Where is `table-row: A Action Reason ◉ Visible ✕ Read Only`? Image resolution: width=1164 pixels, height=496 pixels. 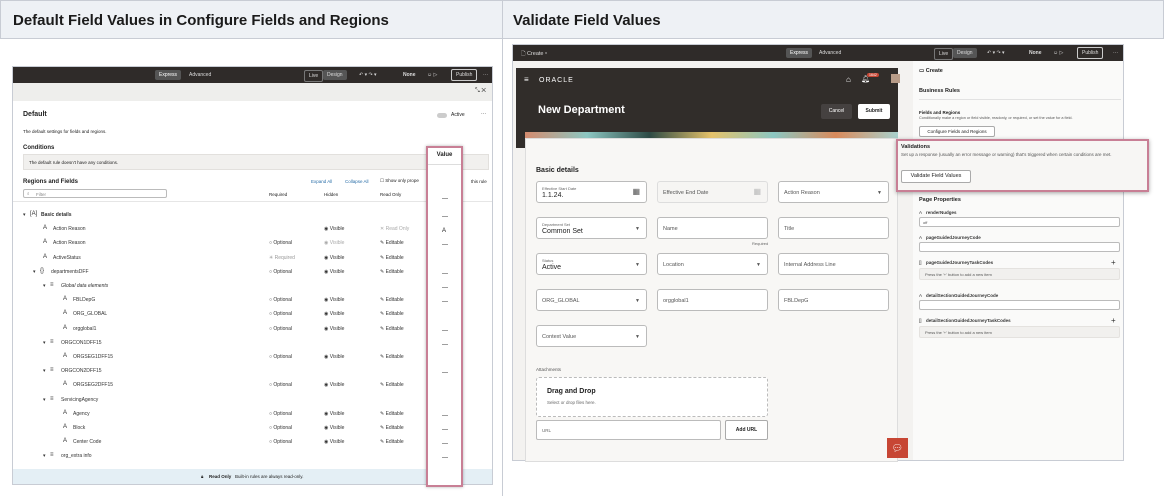 table-row: A Action Reason ◉ Visible ✕ Read Only is located at coordinates (253, 229).